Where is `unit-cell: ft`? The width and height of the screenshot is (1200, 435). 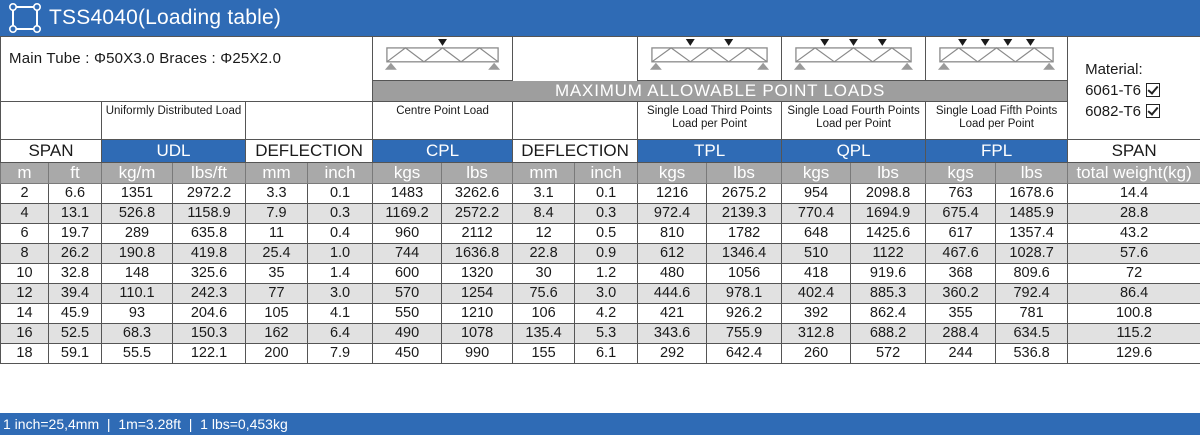 unit-cell: ft is located at coordinates (75, 172).